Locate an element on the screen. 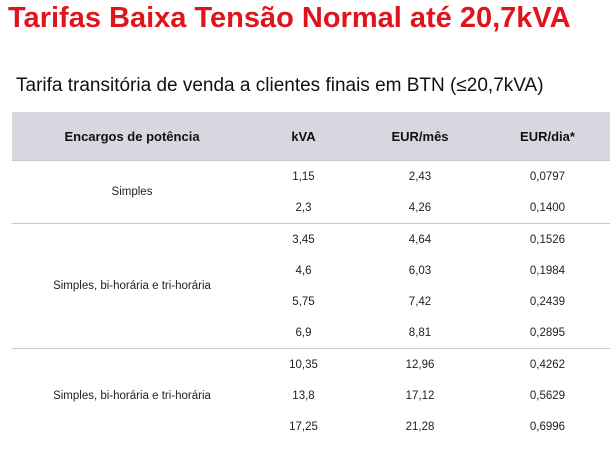 The width and height of the screenshot is (616, 454). cell-kva: 5,75 is located at coordinates (303, 301).